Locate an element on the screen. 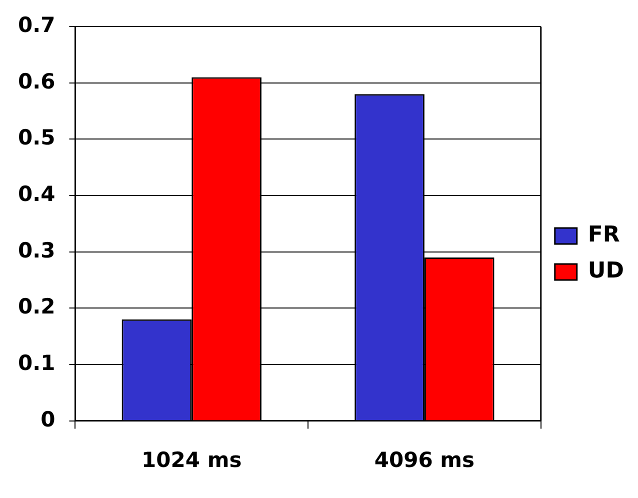  y-tick-label: 0.7 is located at coordinates (37, 25).